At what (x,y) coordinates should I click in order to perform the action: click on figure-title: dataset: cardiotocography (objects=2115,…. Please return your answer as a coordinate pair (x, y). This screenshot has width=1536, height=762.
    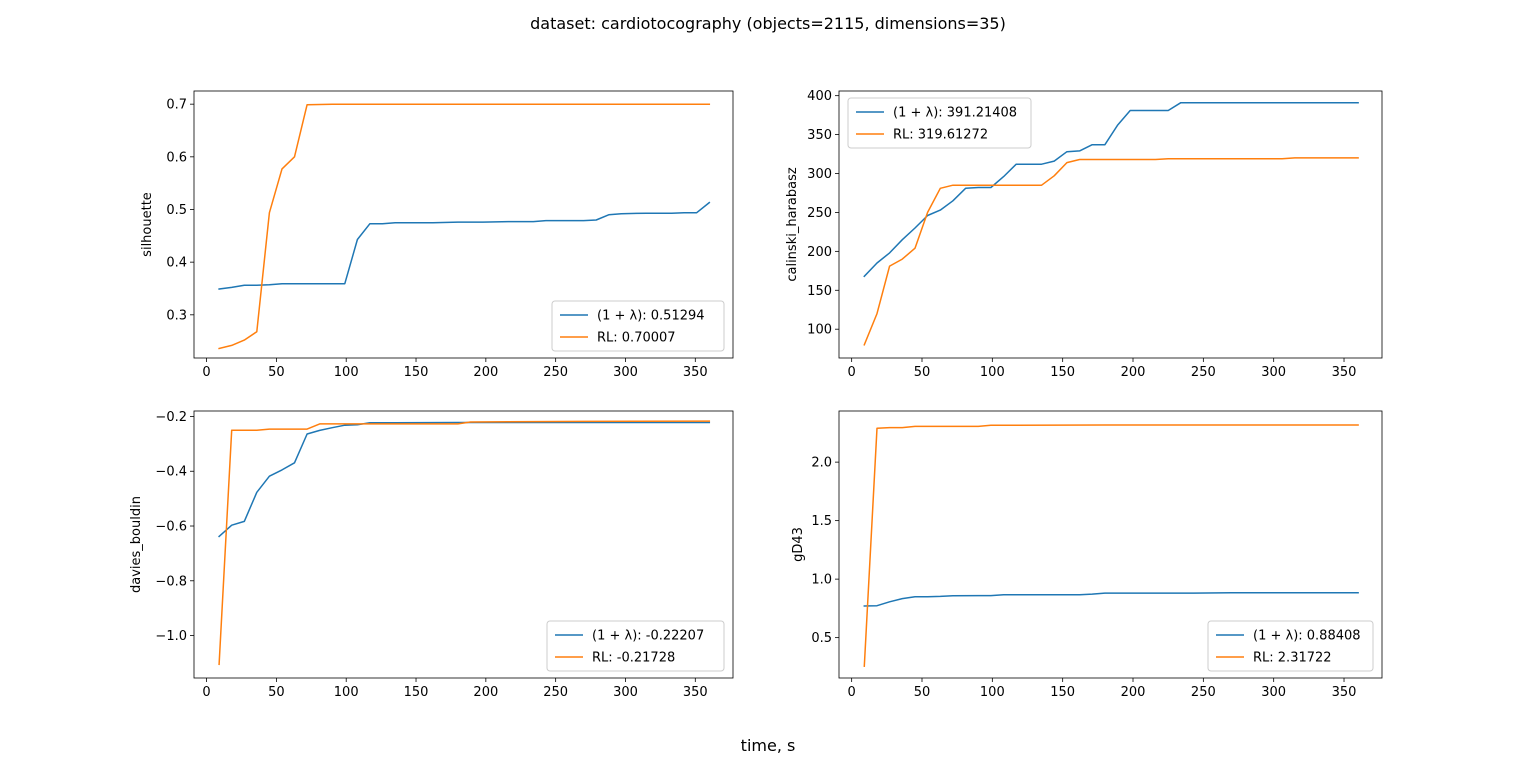
    Looking at the image, I should click on (768, 23).